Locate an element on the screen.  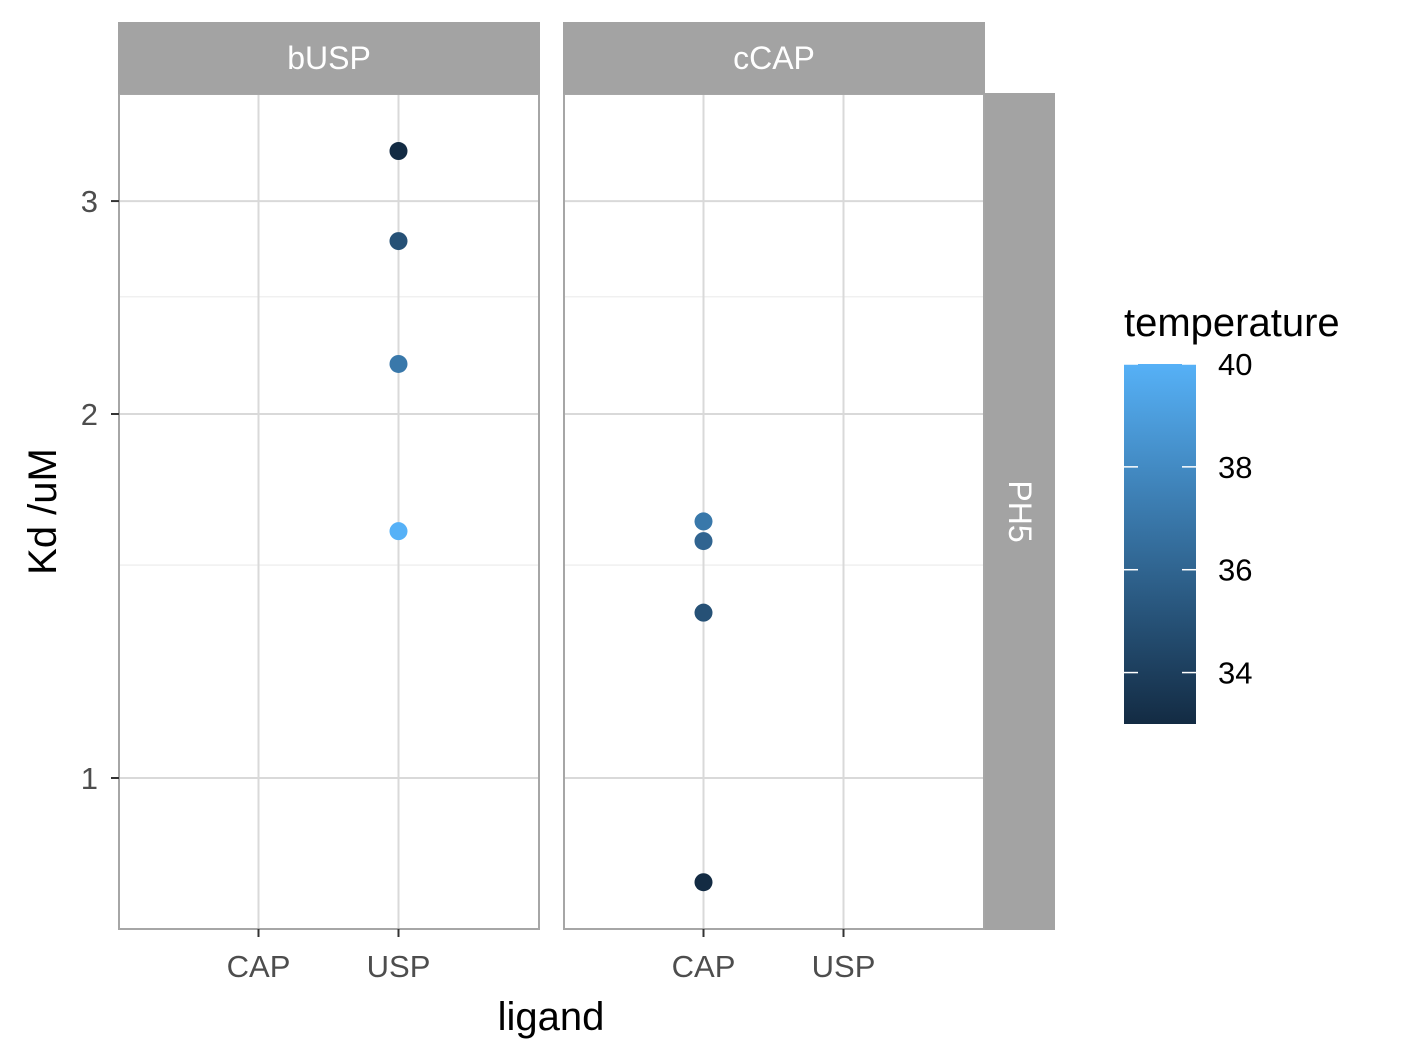
legend-label: 40 is located at coordinates (1235, 364).